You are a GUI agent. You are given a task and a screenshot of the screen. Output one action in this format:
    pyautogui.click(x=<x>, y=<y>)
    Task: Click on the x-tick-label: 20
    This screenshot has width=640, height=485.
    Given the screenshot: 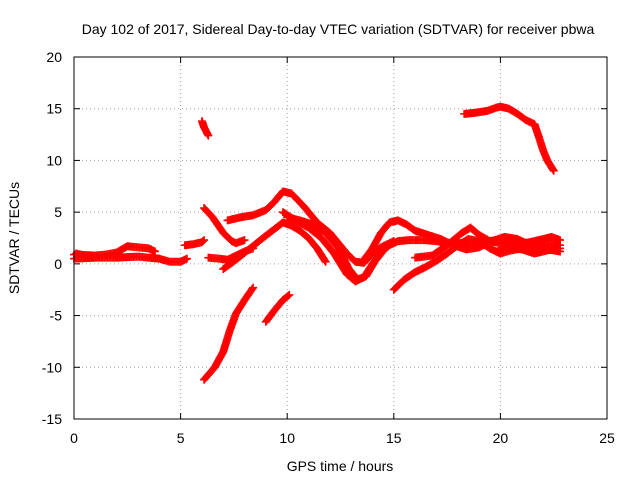 What is the action you would take?
    pyautogui.click(x=501, y=438)
    